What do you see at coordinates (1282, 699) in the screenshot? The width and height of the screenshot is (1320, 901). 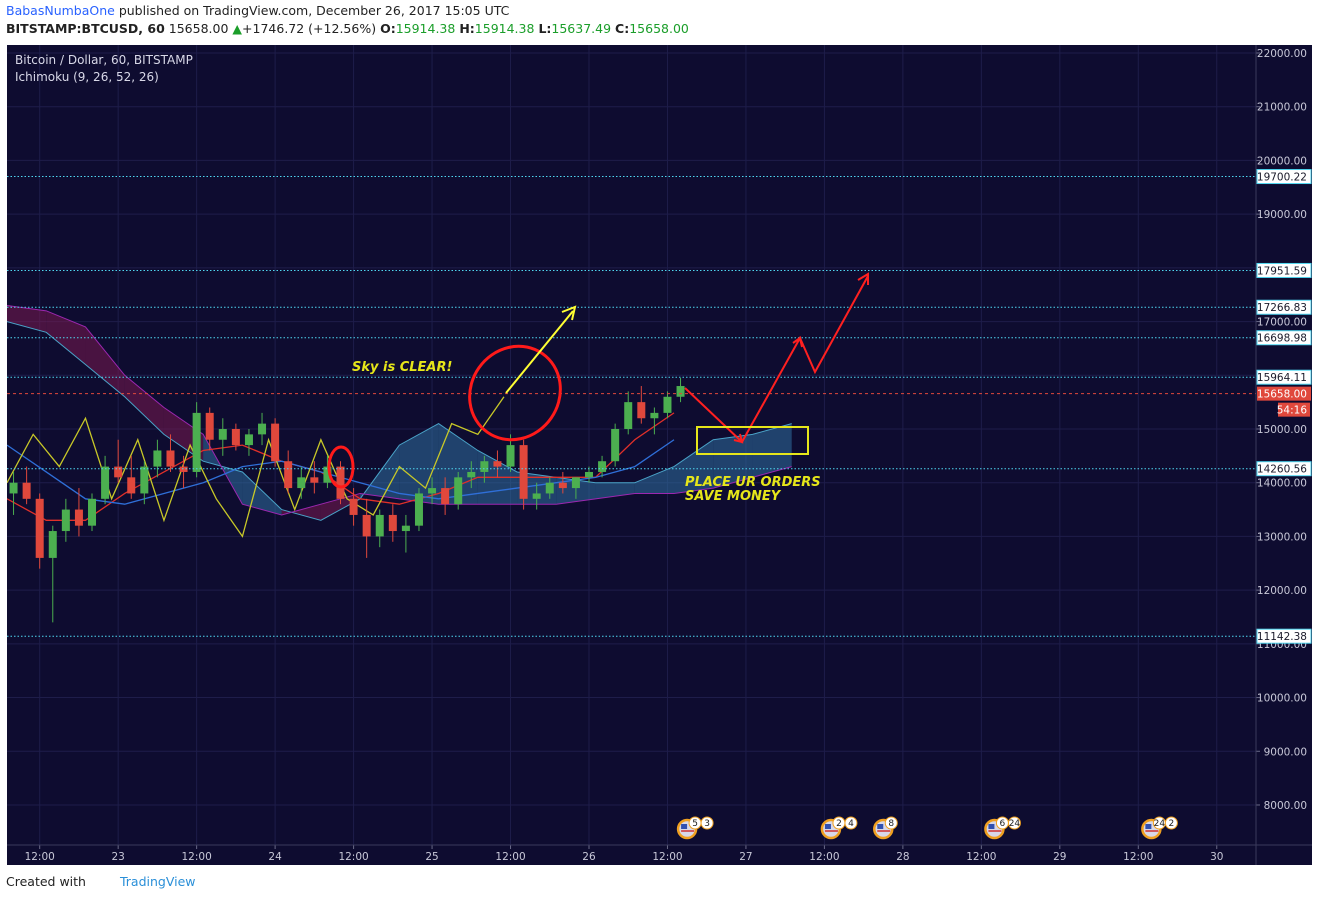 I see `y-tick-label: 10000.00` at bounding box center [1282, 699].